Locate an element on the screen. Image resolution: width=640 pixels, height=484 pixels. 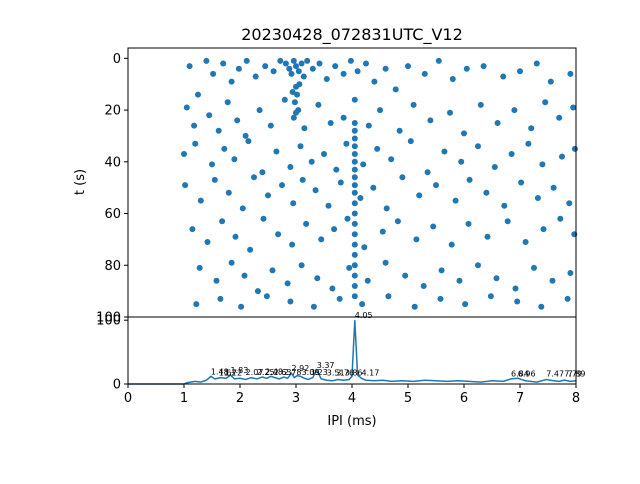
x-tick-label: 7 is located at coordinates (520, 398).